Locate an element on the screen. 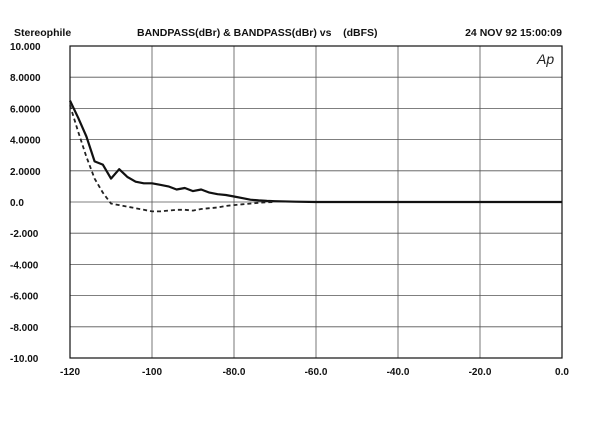 The height and width of the screenshot is (431, 600). y-tick-label: 0.0 is located at coordinates (17, 203).